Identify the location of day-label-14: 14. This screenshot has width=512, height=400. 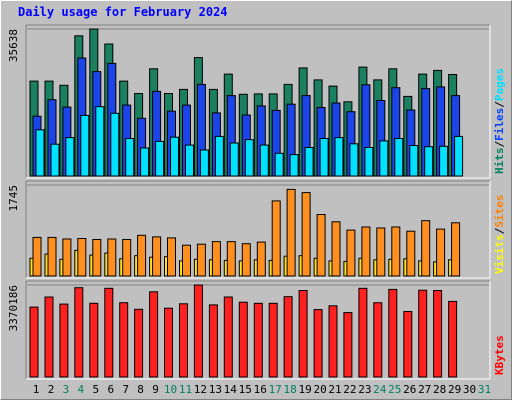
(231, 389).